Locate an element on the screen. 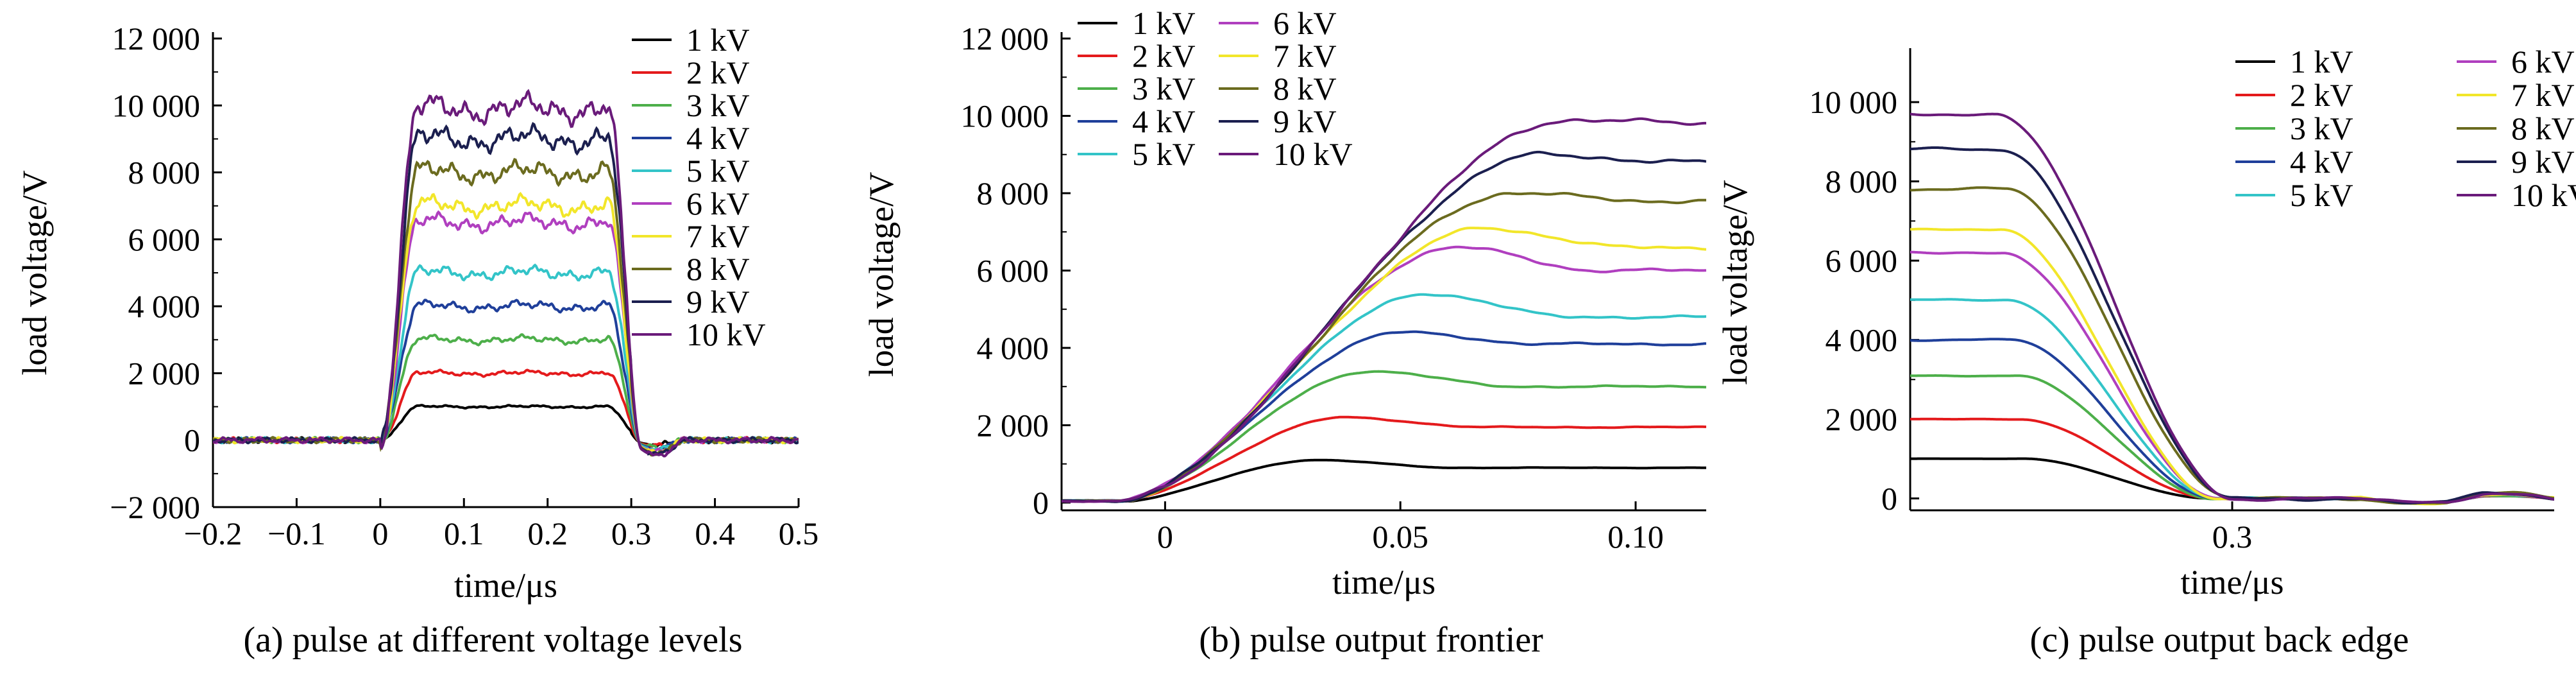 The image size is (2576, 674). x-tick-label: 0.10 is located at coordinates (1635, 537).